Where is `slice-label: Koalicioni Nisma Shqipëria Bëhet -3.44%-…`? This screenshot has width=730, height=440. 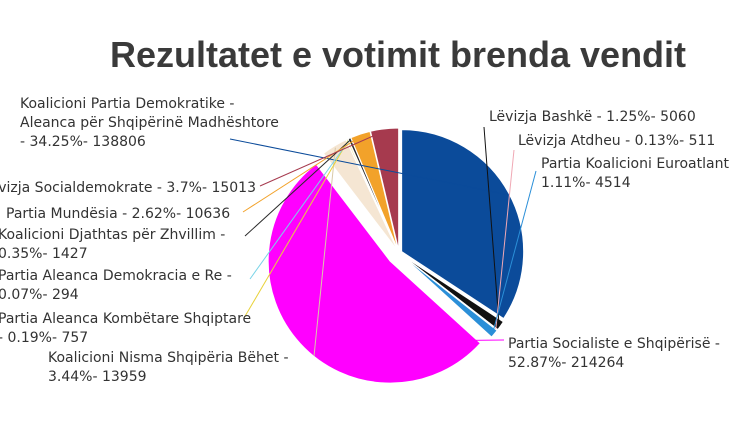
slice-label: Koalicioni Nisma Shqipëria Bëhet -3.44%-… is located at coordinates (168, 367).